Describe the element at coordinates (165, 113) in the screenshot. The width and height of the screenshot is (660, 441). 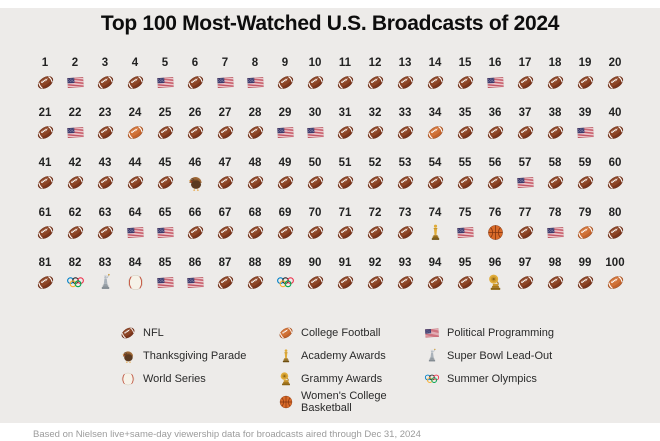
I see `rank-number: 25` at that location.